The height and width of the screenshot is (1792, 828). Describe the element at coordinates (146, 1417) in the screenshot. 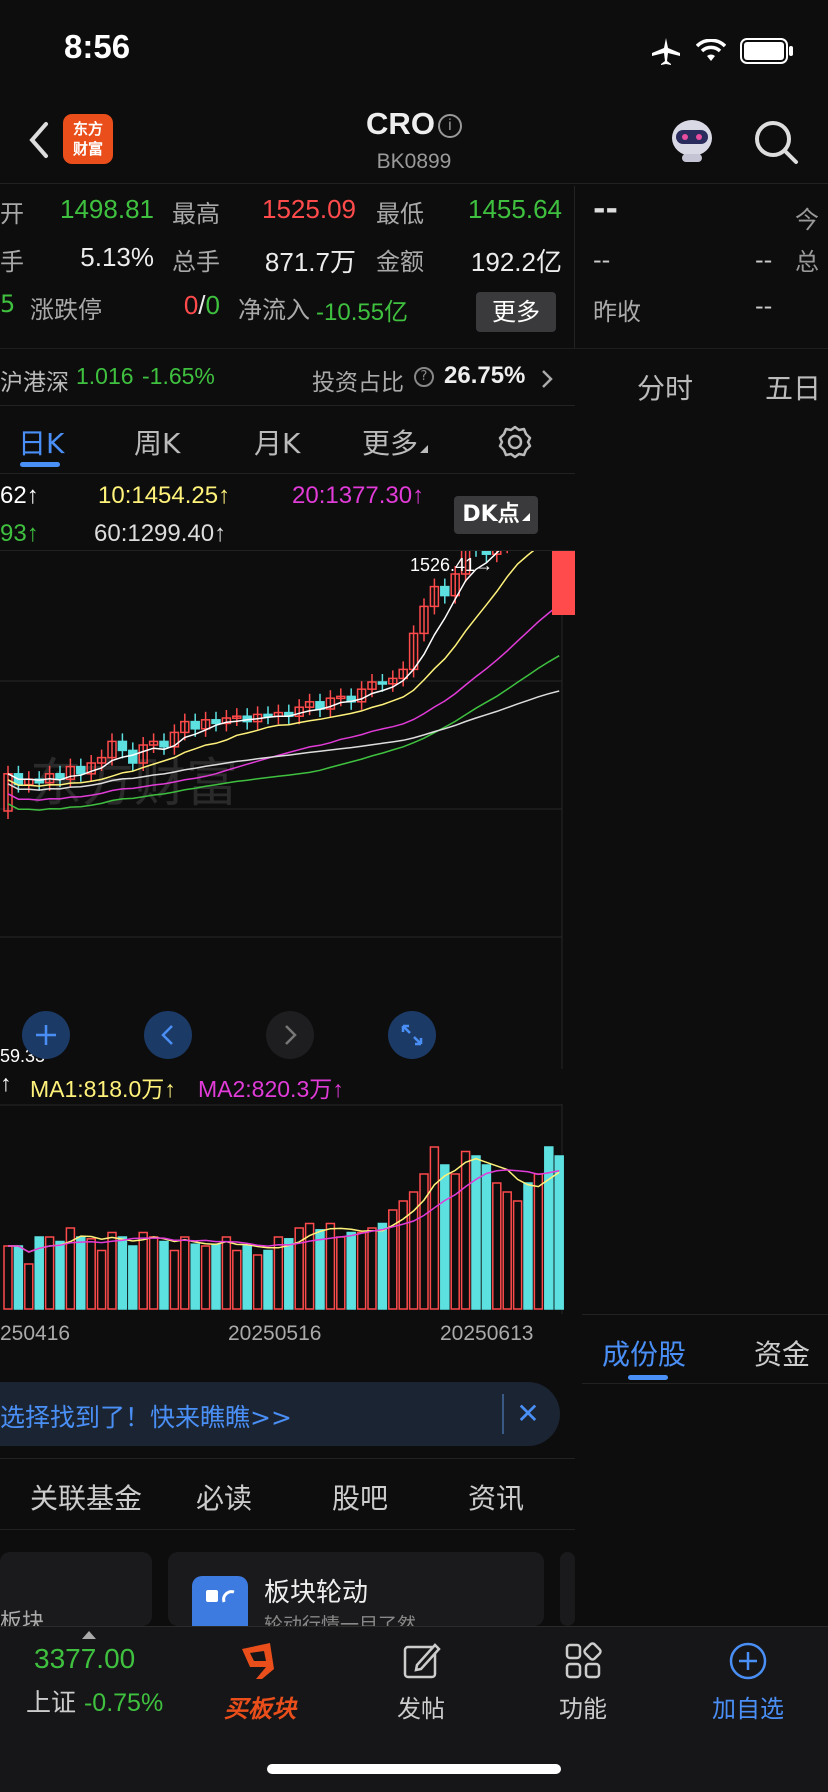

I see `banner-text: 选择找到了！快来瞧瞧>>` at that location.